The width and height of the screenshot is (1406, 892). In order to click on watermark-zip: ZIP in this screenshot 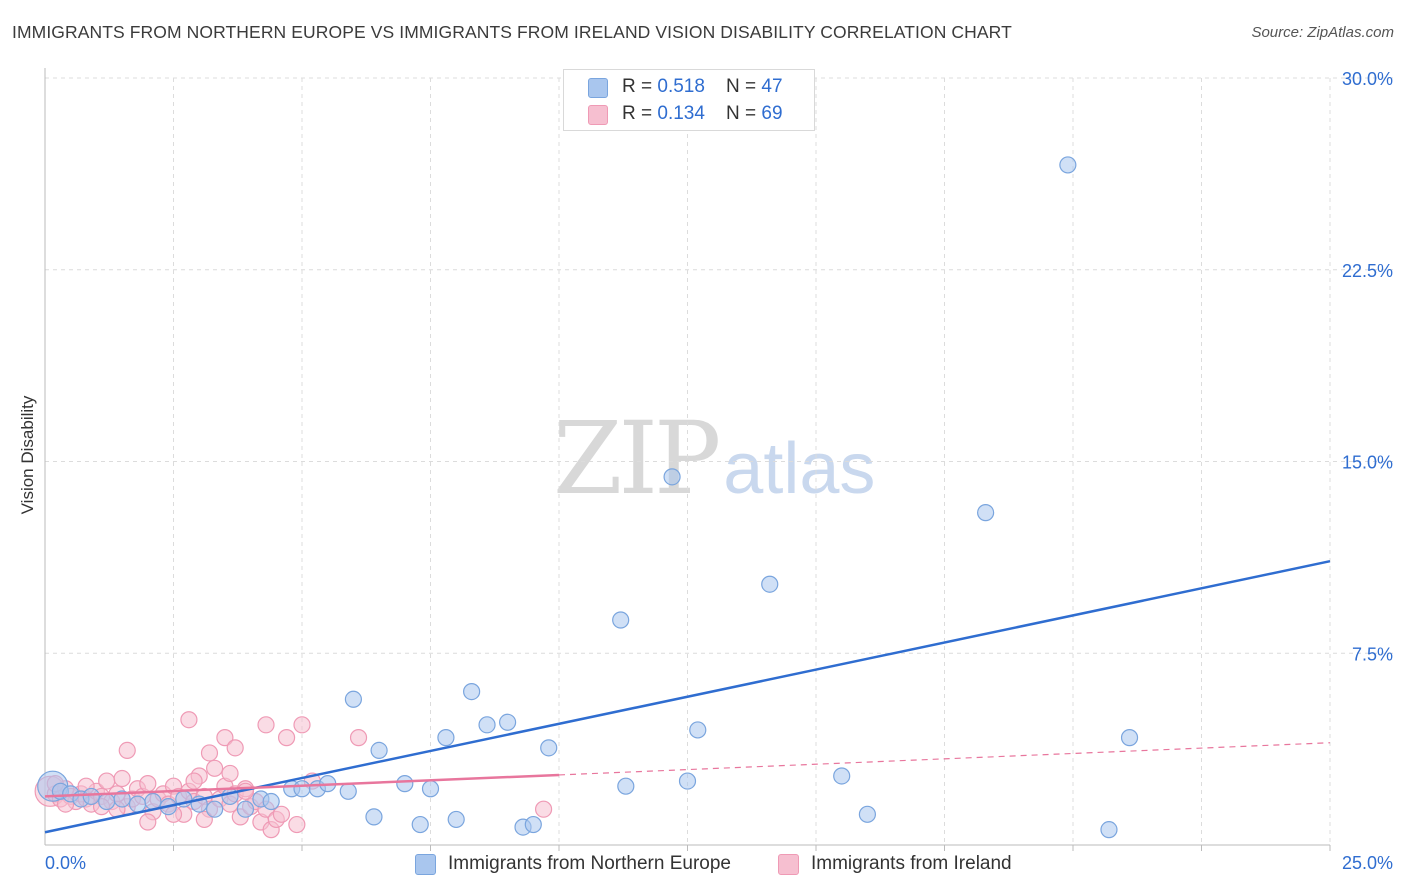, I will do `click(637, 458)`.